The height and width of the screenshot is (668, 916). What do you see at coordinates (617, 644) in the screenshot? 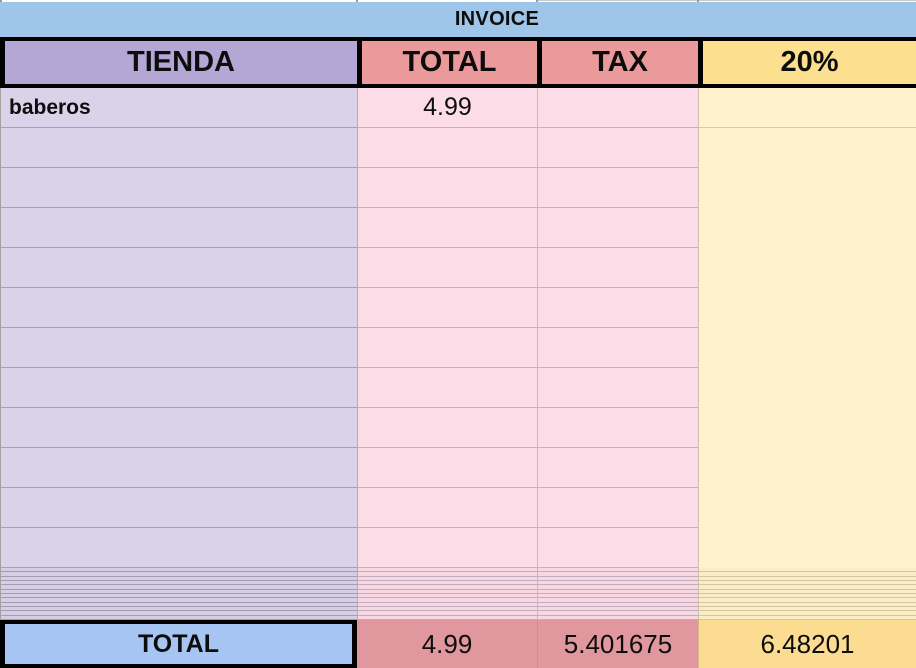
I see `footer-tax-value: 5.401675` at bounding box center [617, 644].